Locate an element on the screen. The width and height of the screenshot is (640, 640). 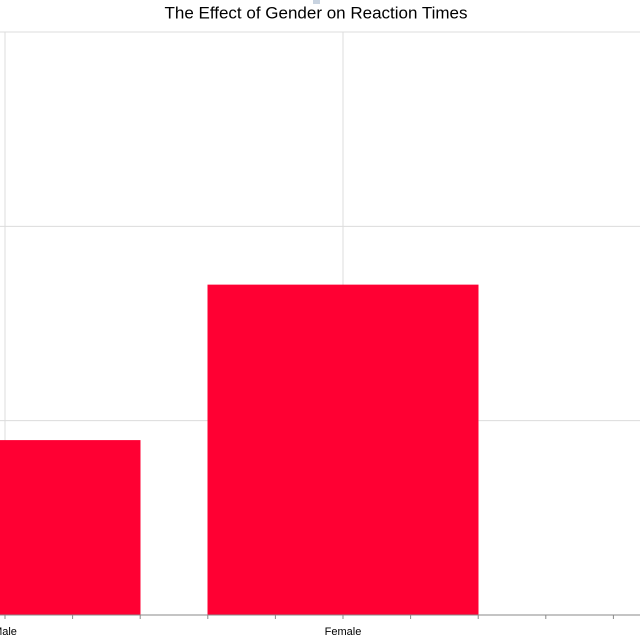
bar is located at coordinates (70, 527).